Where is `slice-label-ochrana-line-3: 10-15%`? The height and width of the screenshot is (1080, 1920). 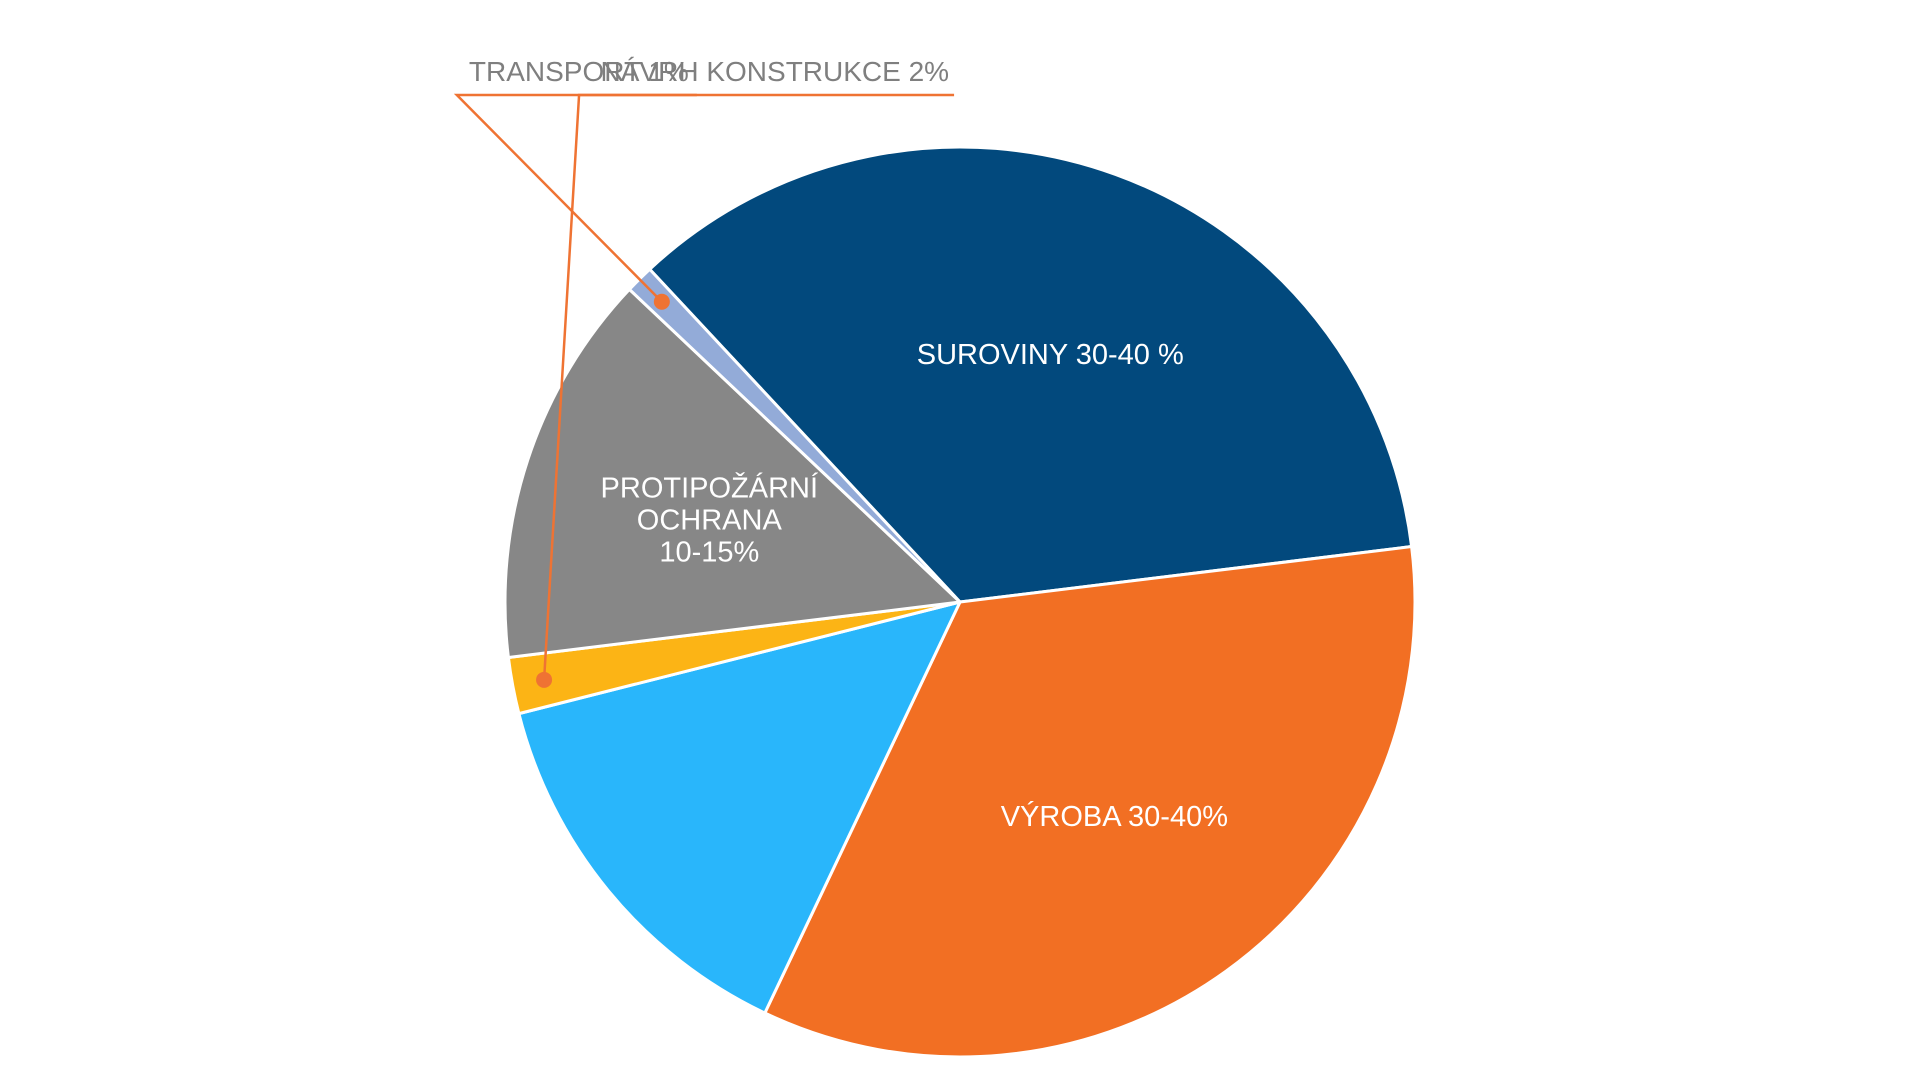
slice-label-ochrana-line-3: 10-15% is located at coordinates (709, 553).